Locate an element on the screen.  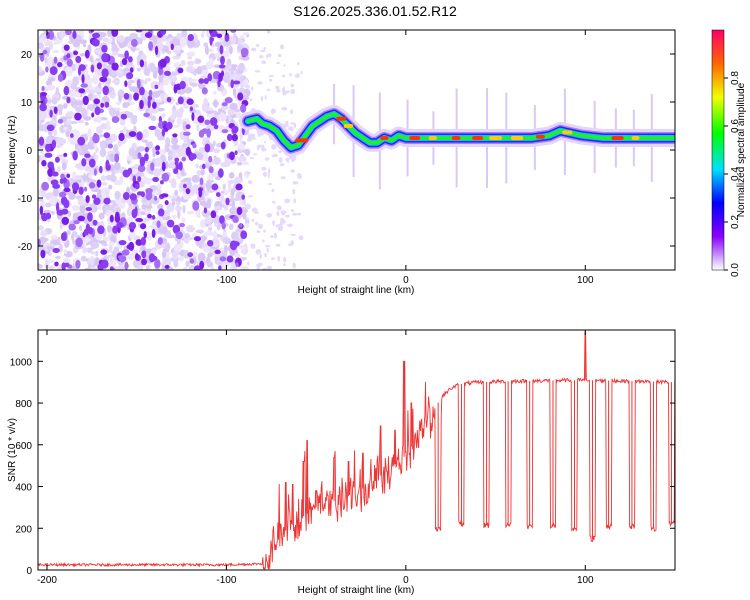
x-tick-label: -200 is located at coordinates (47, 580).